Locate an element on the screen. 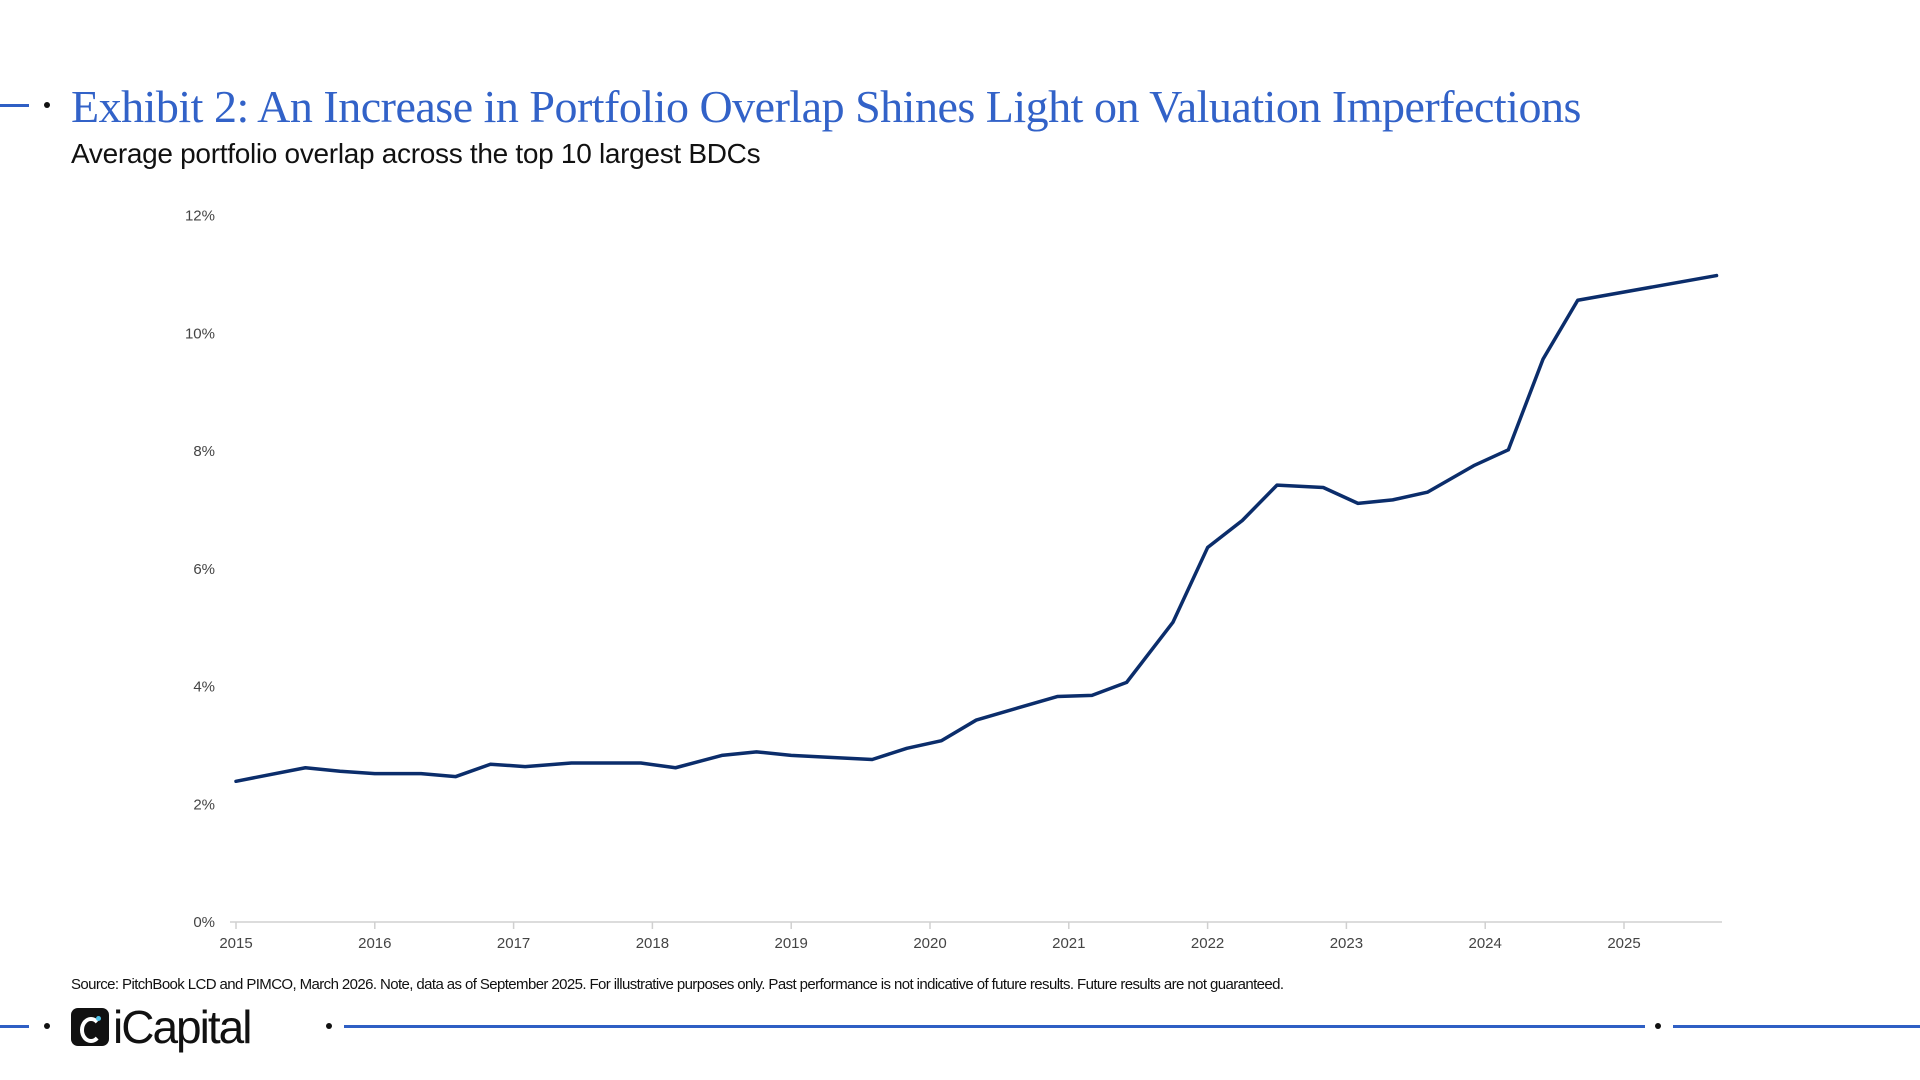 The width and height of the screenshot is (1920, 1080). y-tick-label: 8% is located at coordinates (204, 451).